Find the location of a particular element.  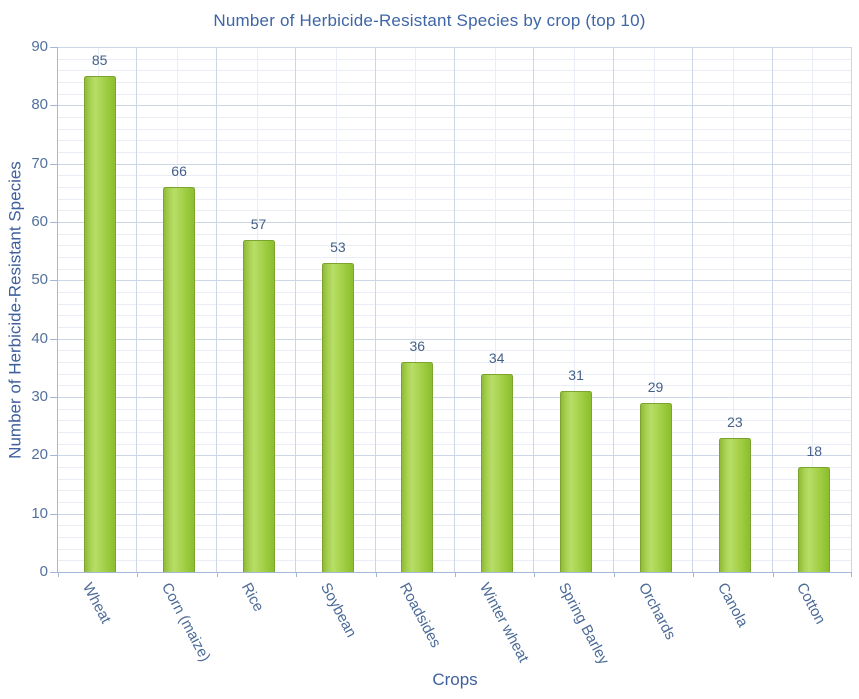

x-category-label: Wheat is located at coordinates (96, 603).